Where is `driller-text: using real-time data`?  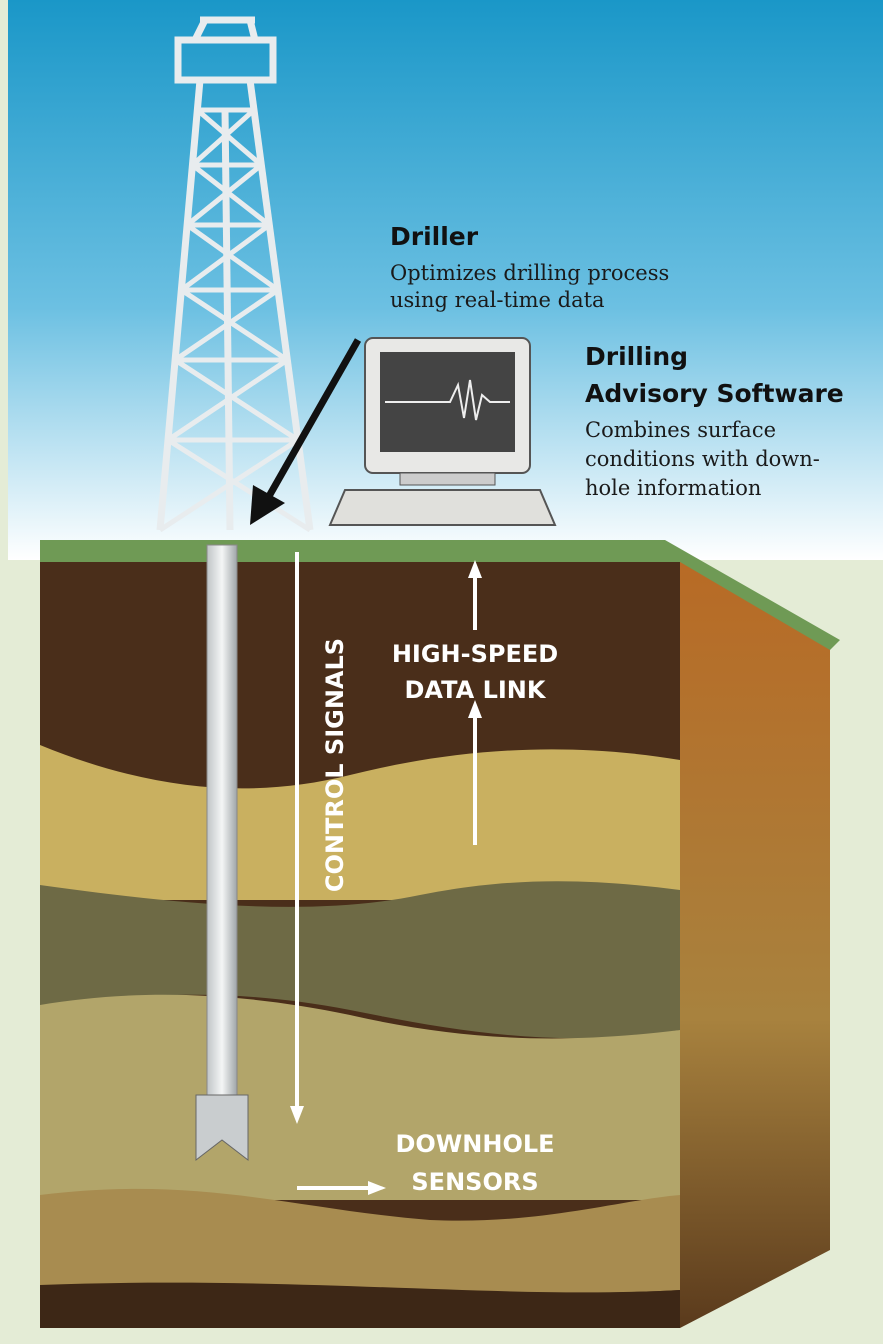
driller-text: using real-time data is located at coordinates (497, 300).